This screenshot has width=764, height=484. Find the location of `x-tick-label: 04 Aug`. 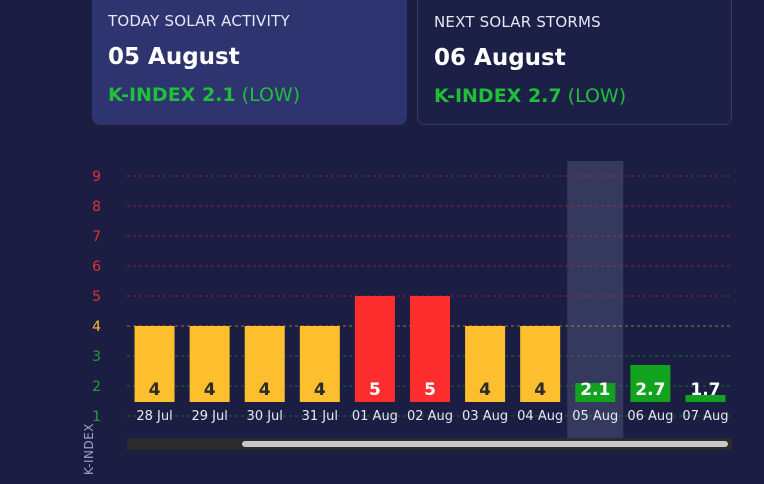

x-tick-label: 04 Aug is located at coordinates (540, 416).